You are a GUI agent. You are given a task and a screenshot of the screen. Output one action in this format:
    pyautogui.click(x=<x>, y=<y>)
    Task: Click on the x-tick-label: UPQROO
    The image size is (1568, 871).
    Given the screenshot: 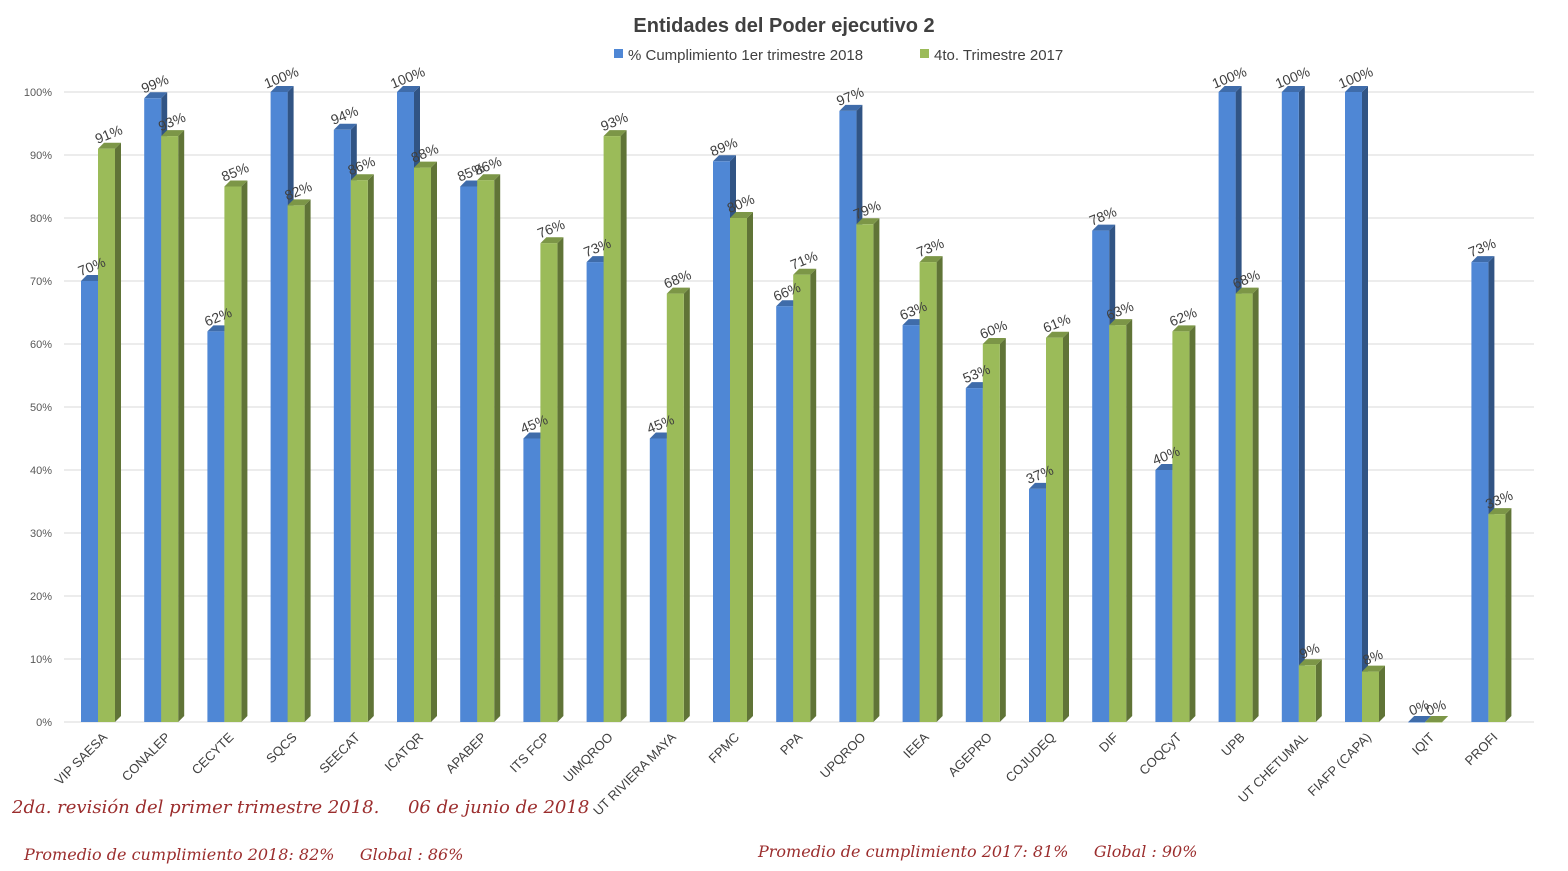 What is the action you would take?
    pyautogui.click(x=842, y=755)
    